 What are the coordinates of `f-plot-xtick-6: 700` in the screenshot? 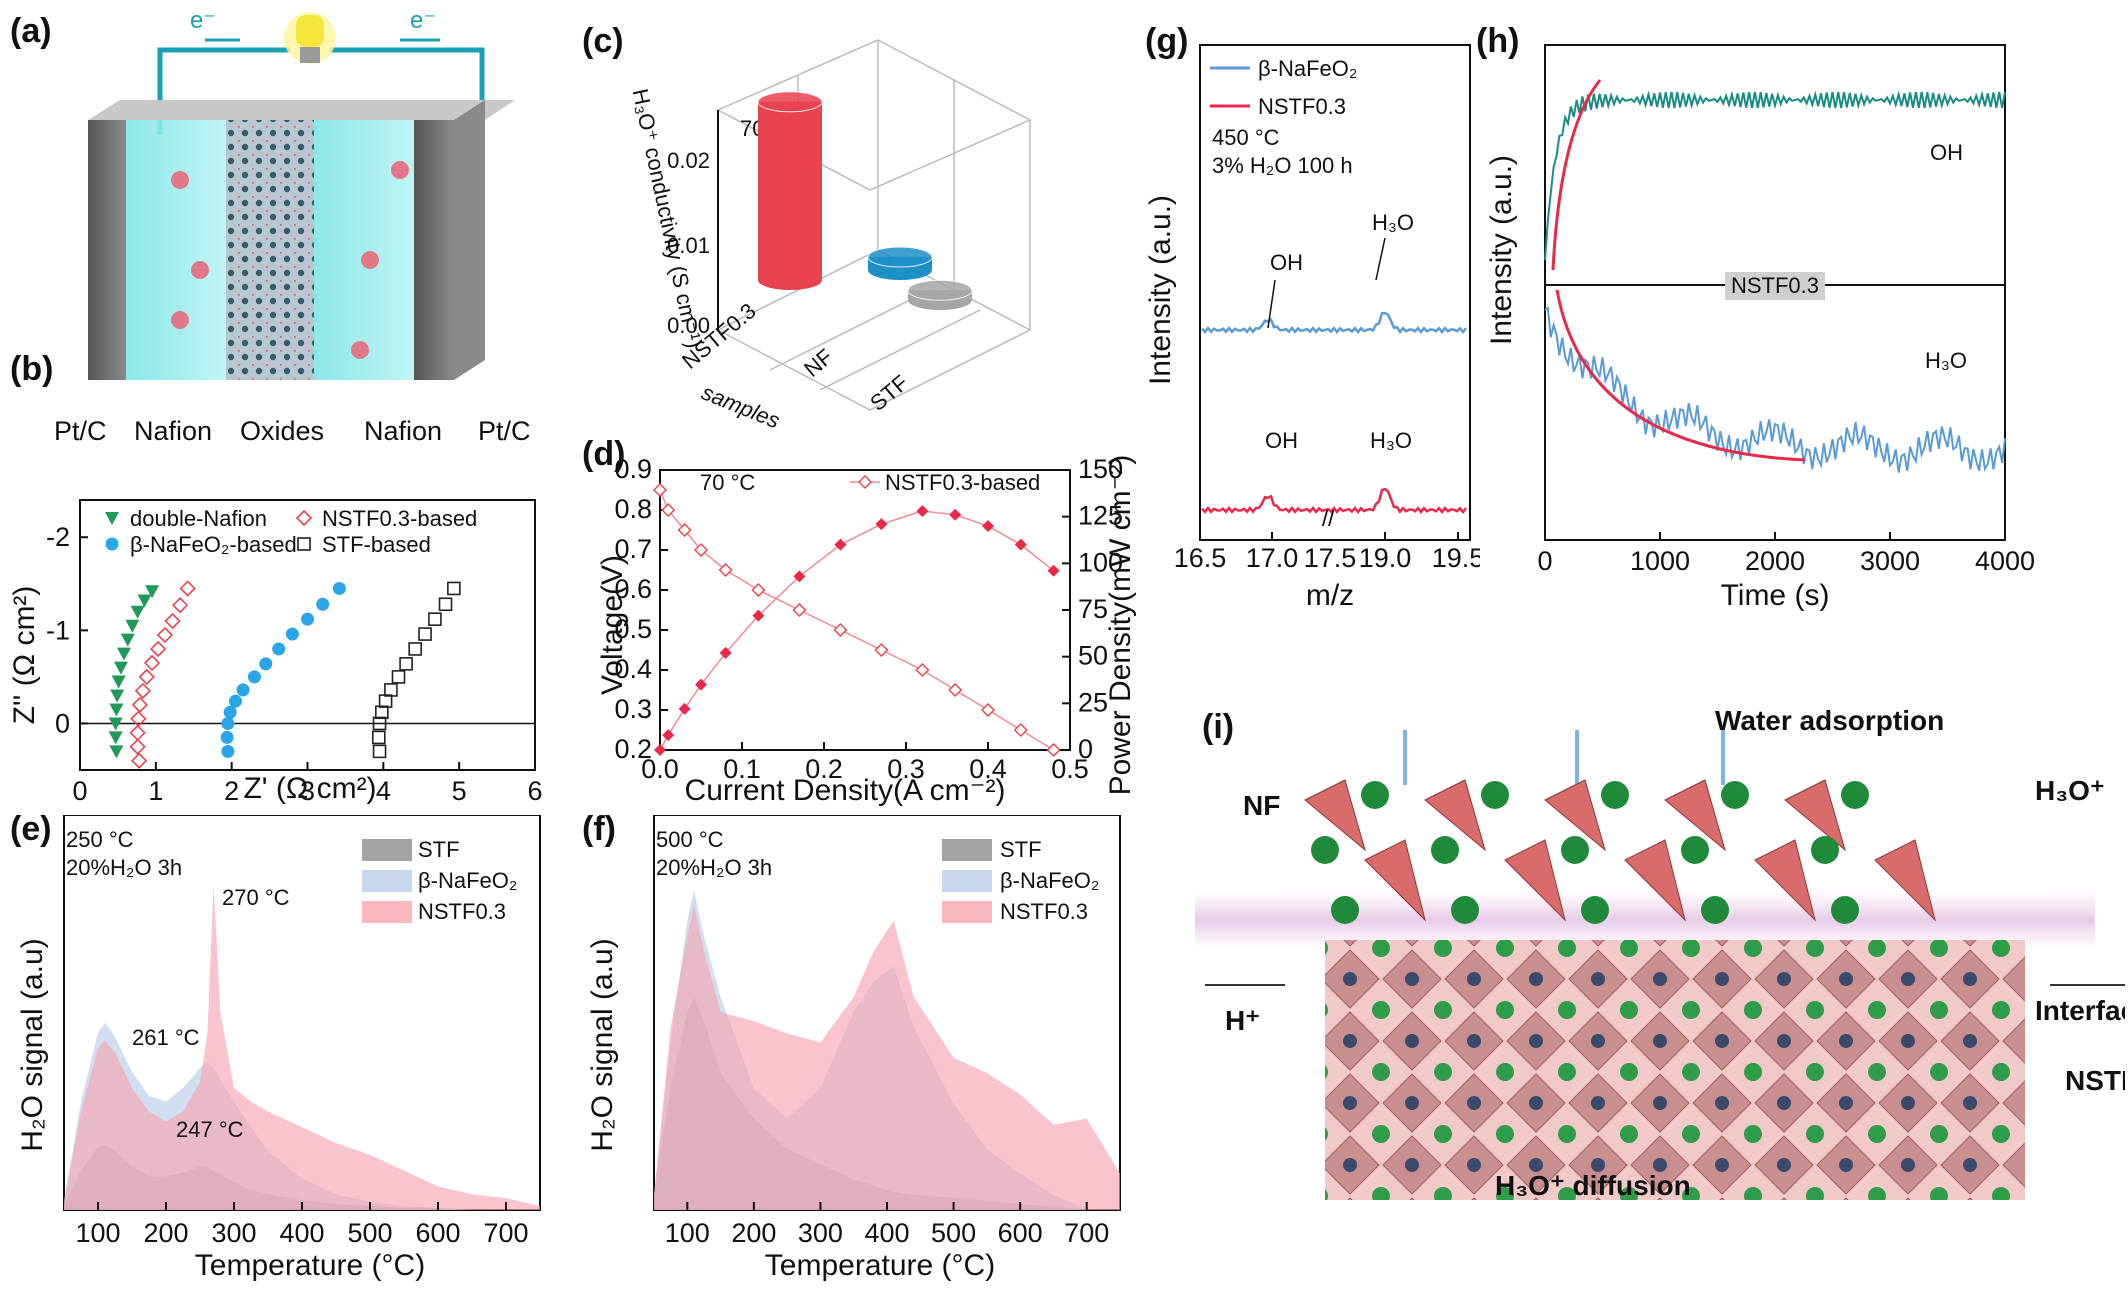 It's located at (1086, 1233).